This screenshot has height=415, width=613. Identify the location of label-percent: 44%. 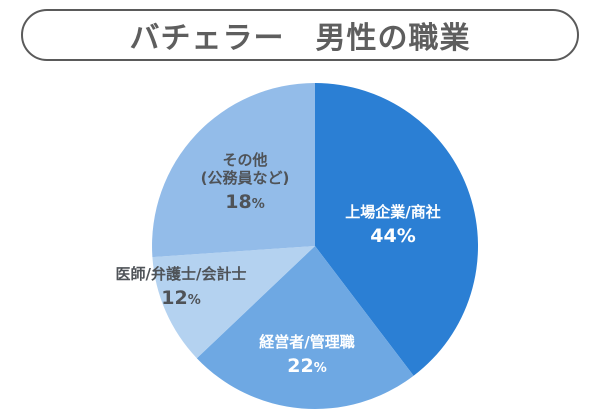
(393, 236).